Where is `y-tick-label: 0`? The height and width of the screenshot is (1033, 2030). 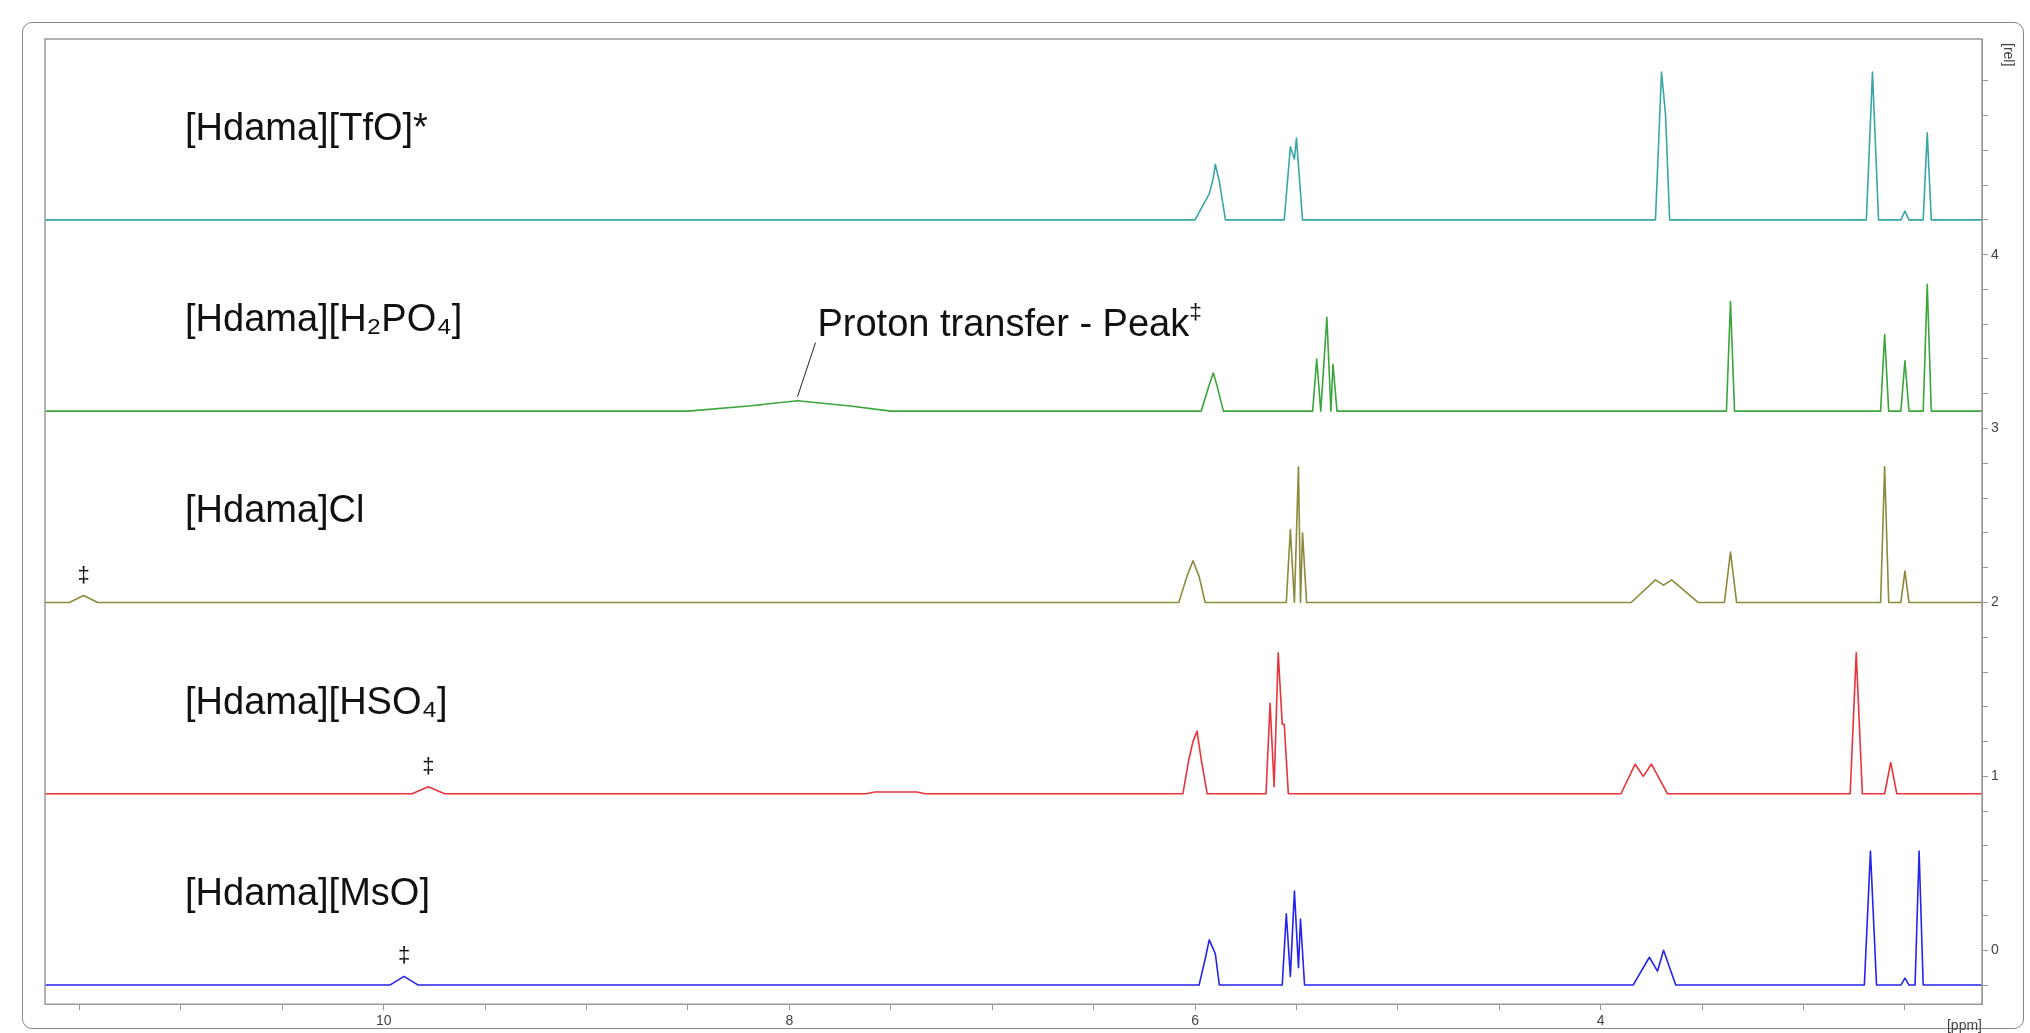
y-tick-label: 0 is located at coordinates (1995, 949).